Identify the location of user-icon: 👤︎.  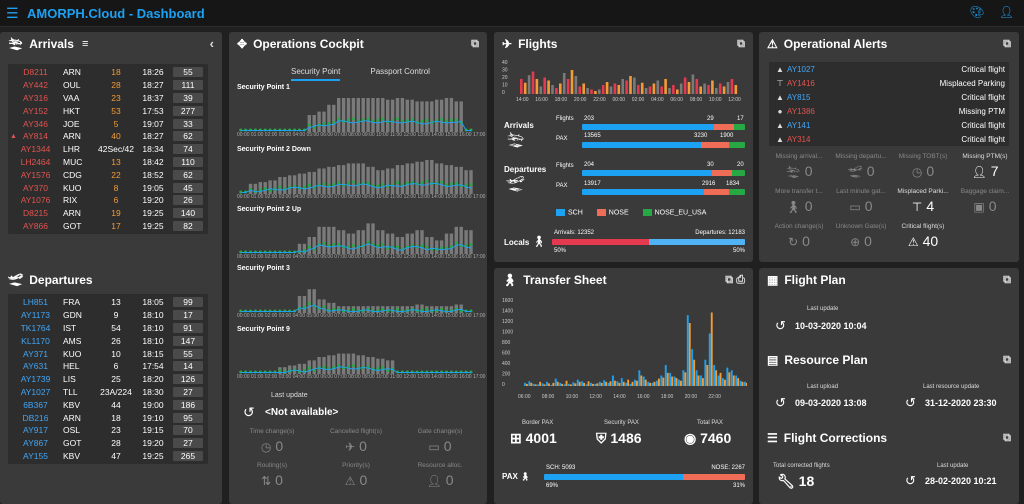
(1006, 12).